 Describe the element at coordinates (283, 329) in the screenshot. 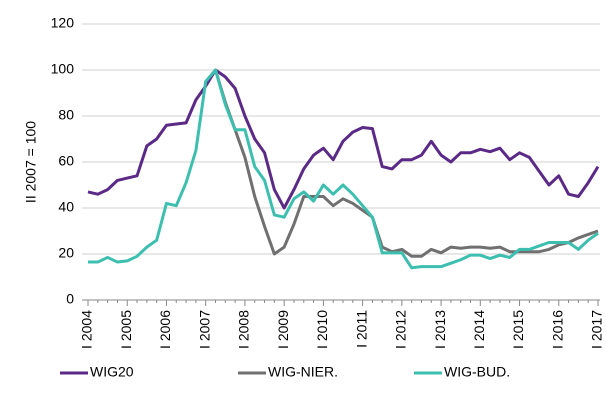

I see `x-tick-label: I 2009` at that location.